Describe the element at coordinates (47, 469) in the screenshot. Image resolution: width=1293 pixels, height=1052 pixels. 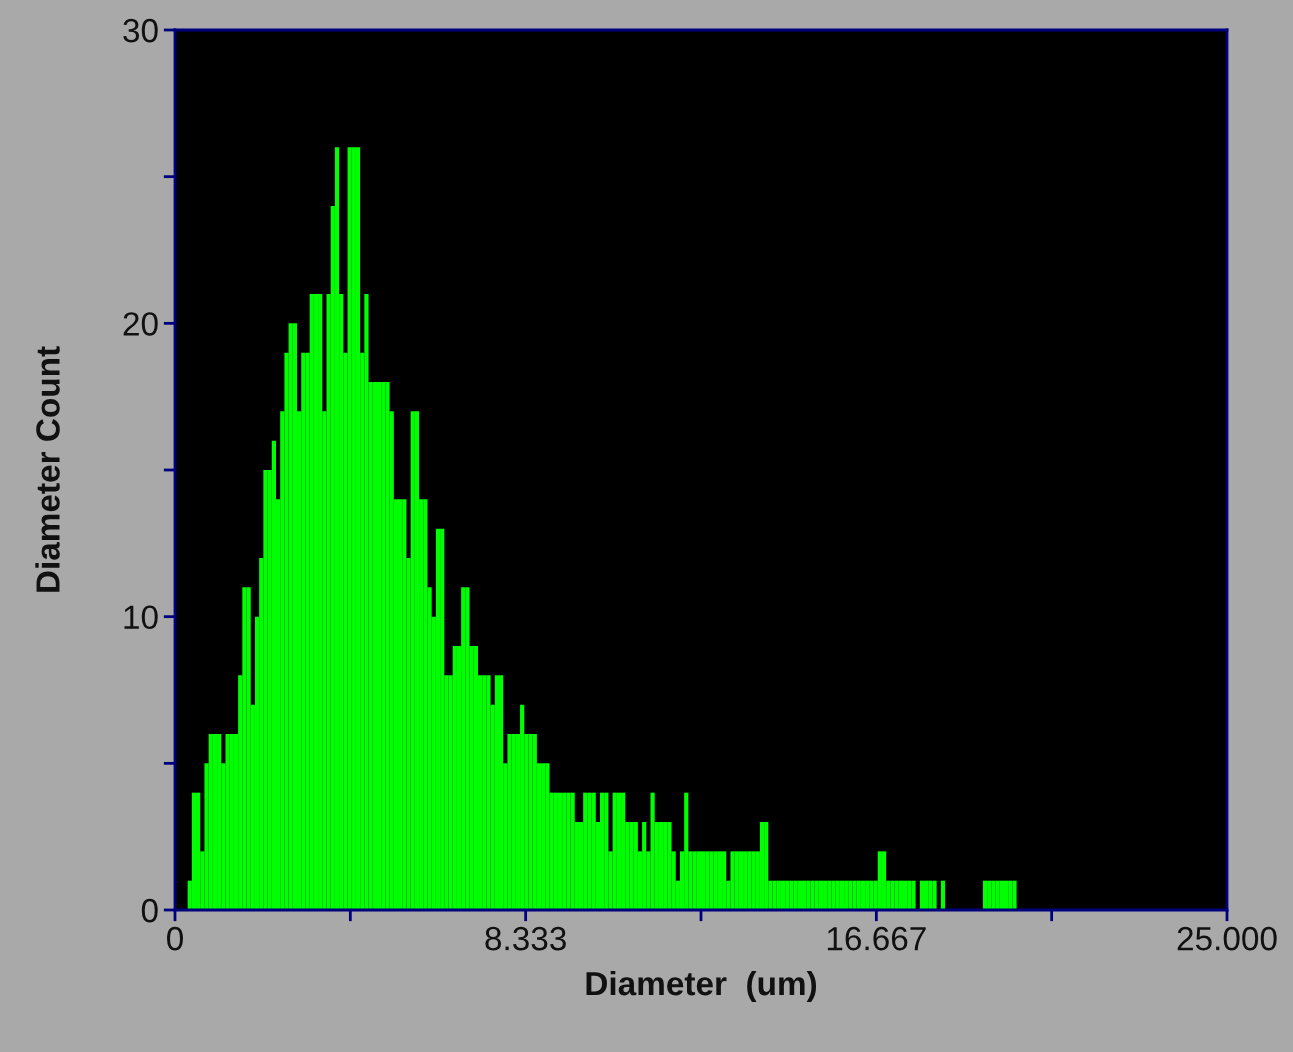
I see `y-axis-title: Diameter Count` at that location.